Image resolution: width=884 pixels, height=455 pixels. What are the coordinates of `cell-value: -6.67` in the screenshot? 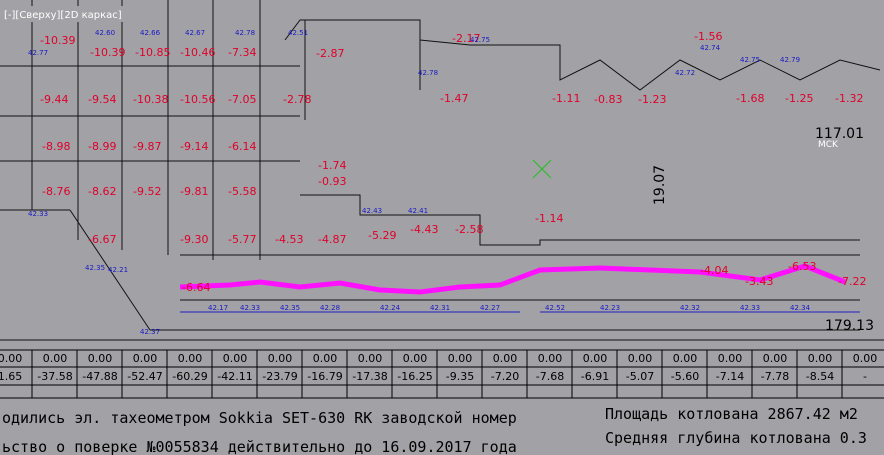 It's located at (102, 239).